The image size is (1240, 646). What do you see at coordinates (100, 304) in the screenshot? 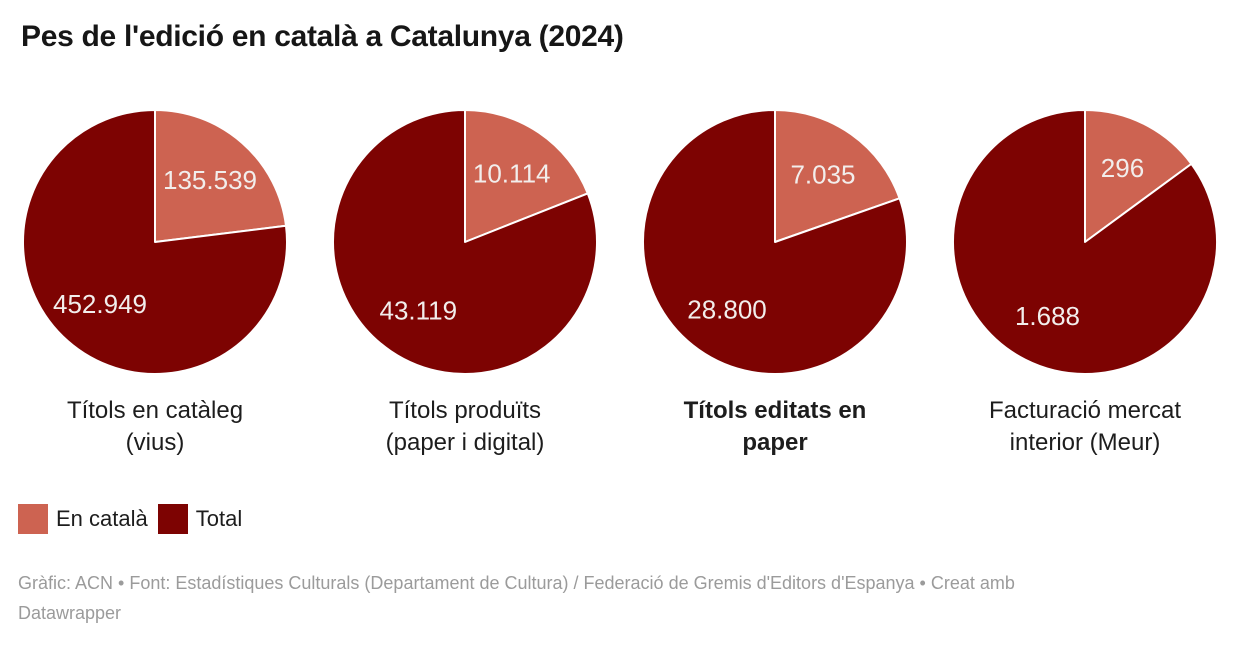
I see `pie-value-label-total: 452.949` at bounding box center [100, 304].